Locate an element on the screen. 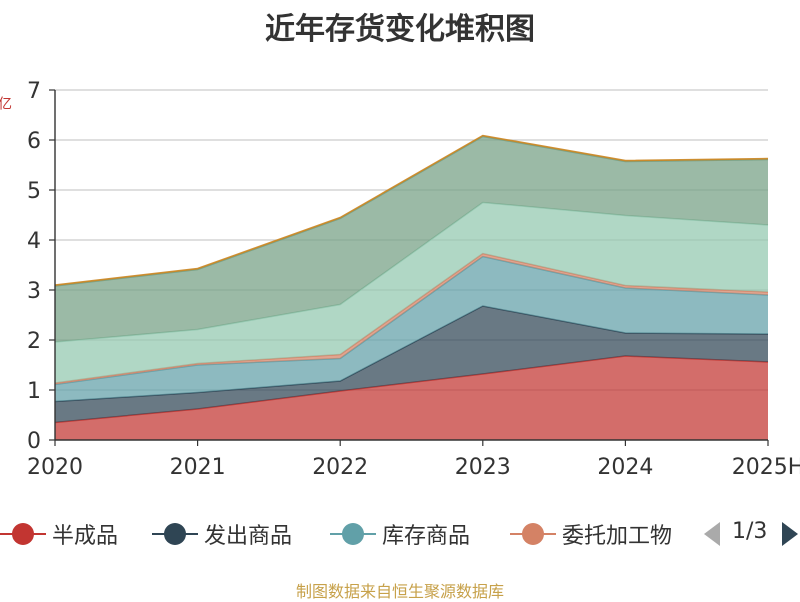  x-tick-label: 2022 is located at coordinates (340, 467).